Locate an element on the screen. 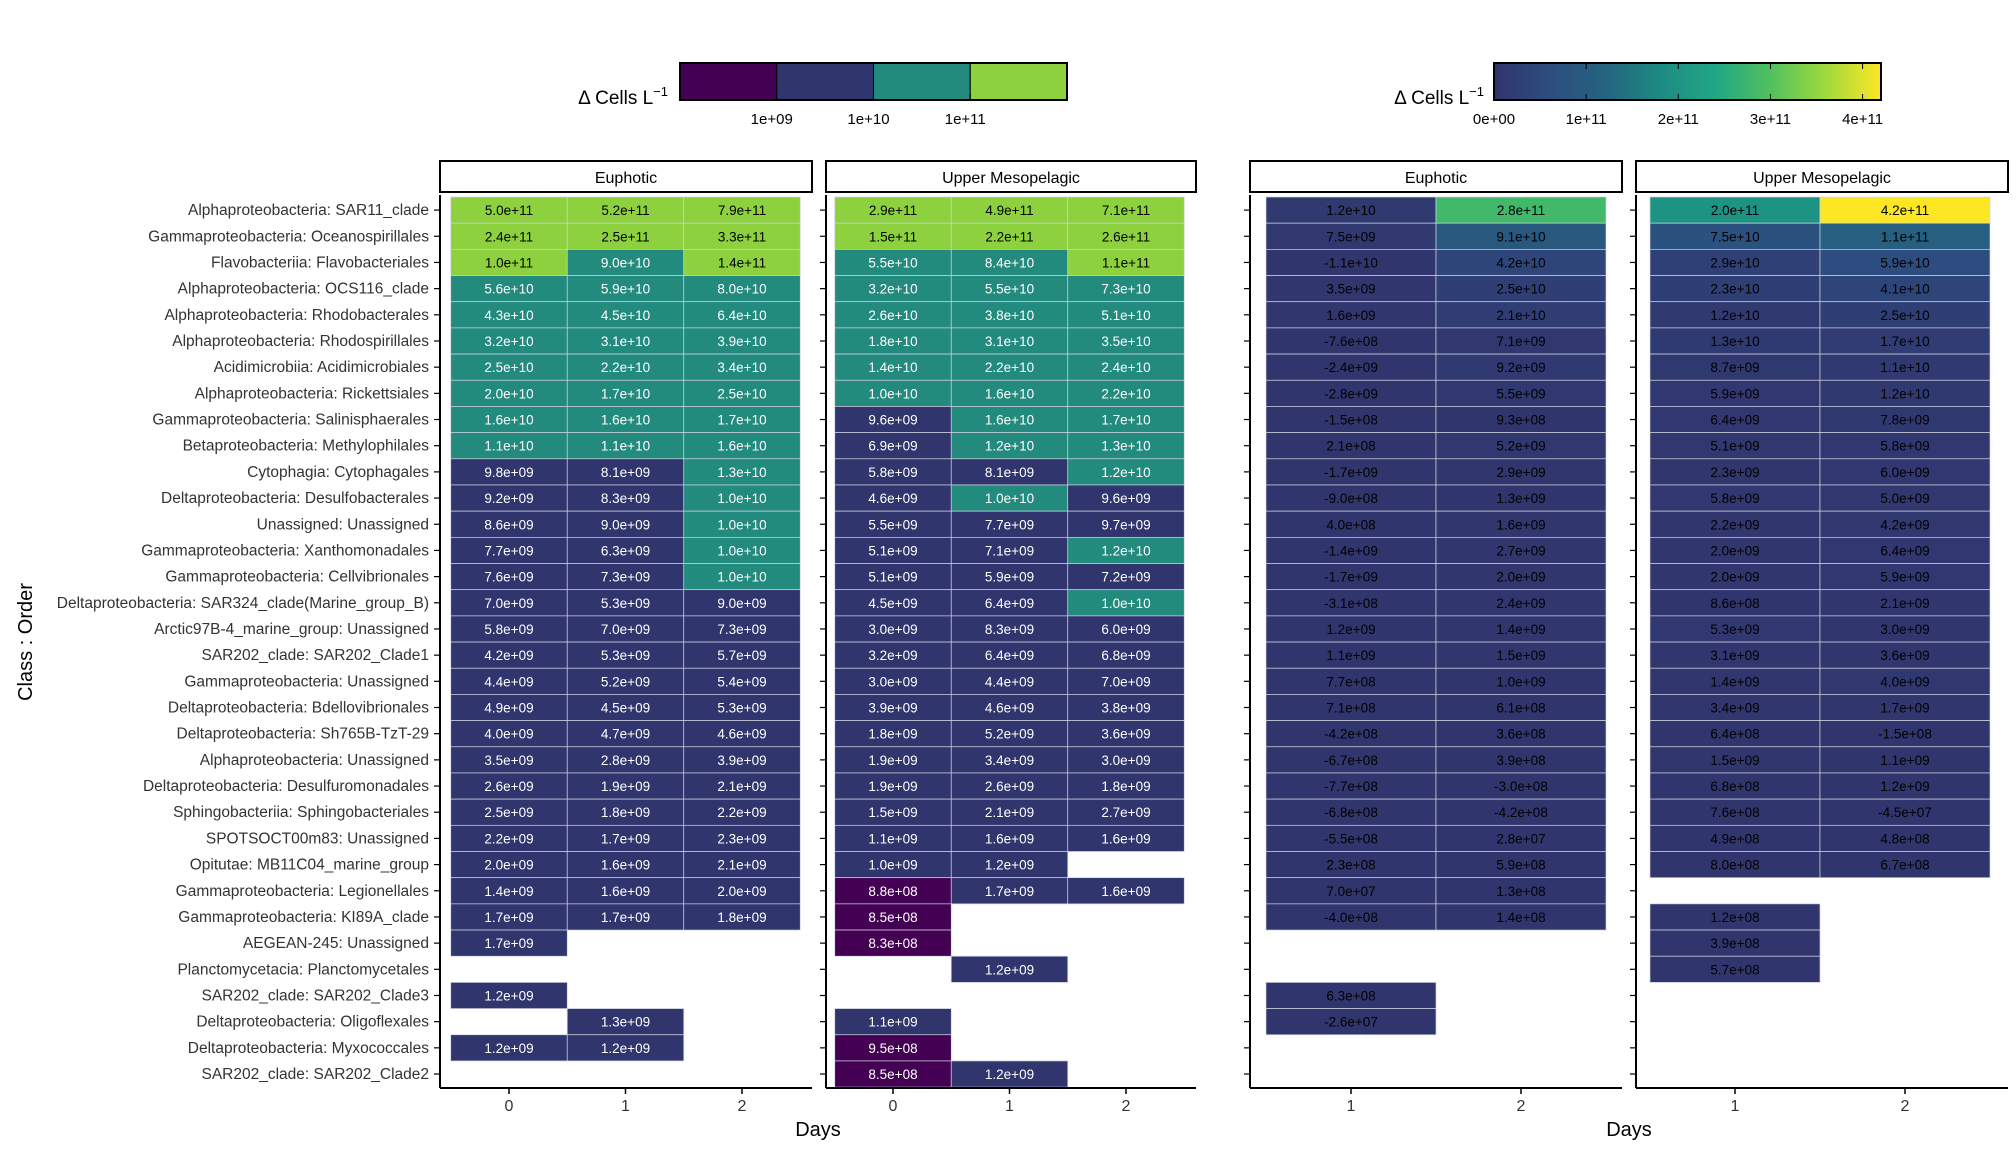  cell-label: 5.8e+09 is located at coordinates (1904, 446).